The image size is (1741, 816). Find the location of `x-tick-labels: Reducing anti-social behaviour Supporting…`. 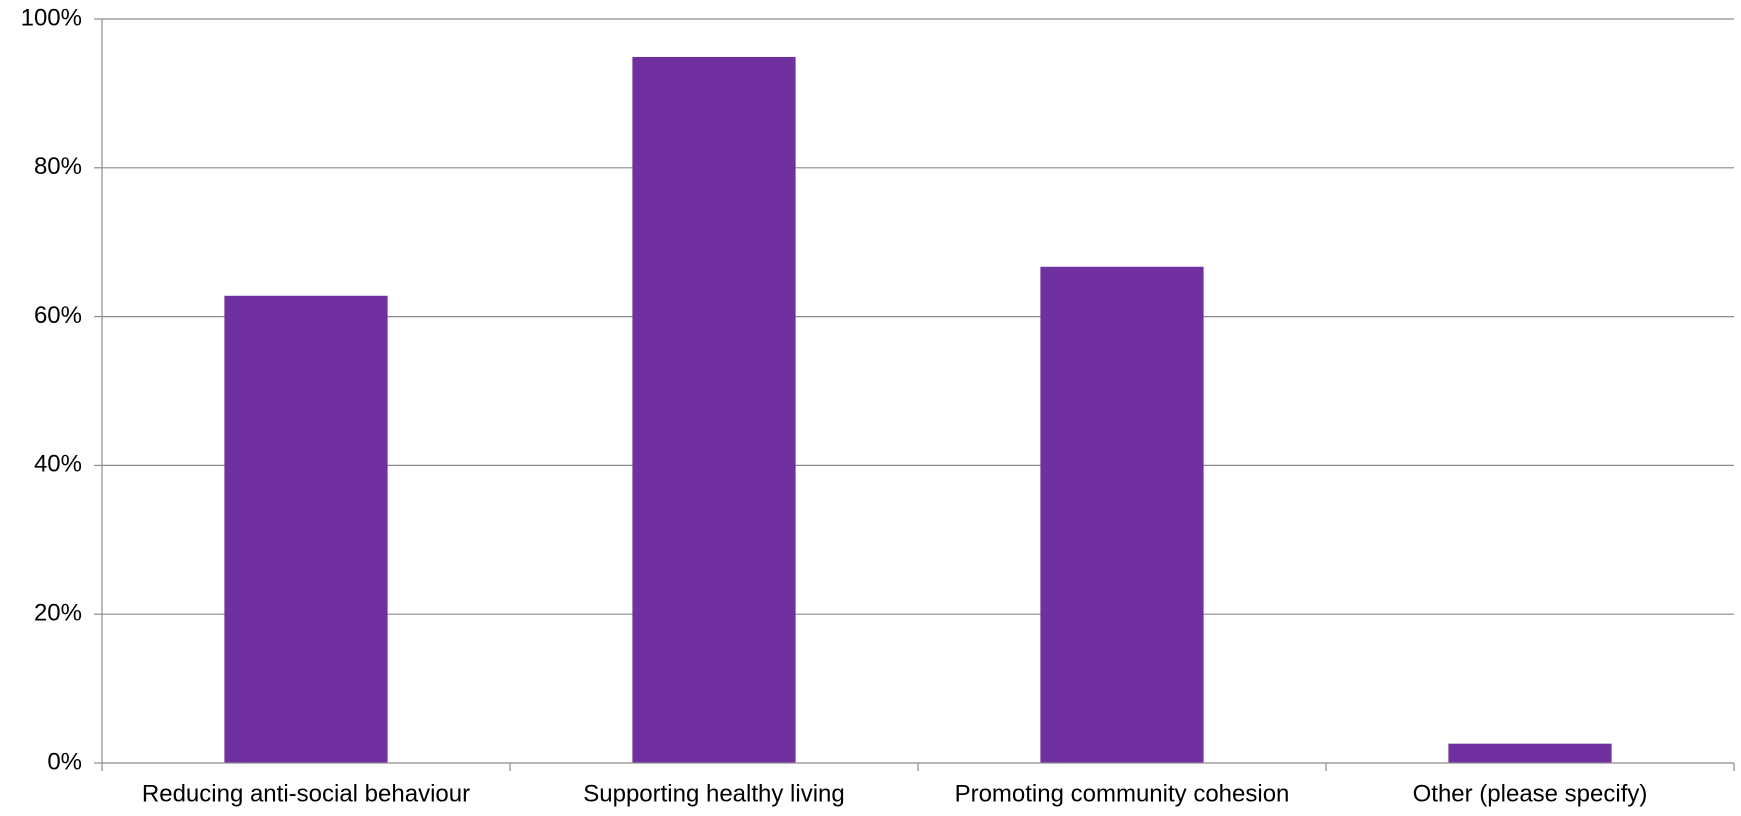

x-tick-labels: Reducing anti-social behaviour Supporting… is located at coordinates (894, 793).